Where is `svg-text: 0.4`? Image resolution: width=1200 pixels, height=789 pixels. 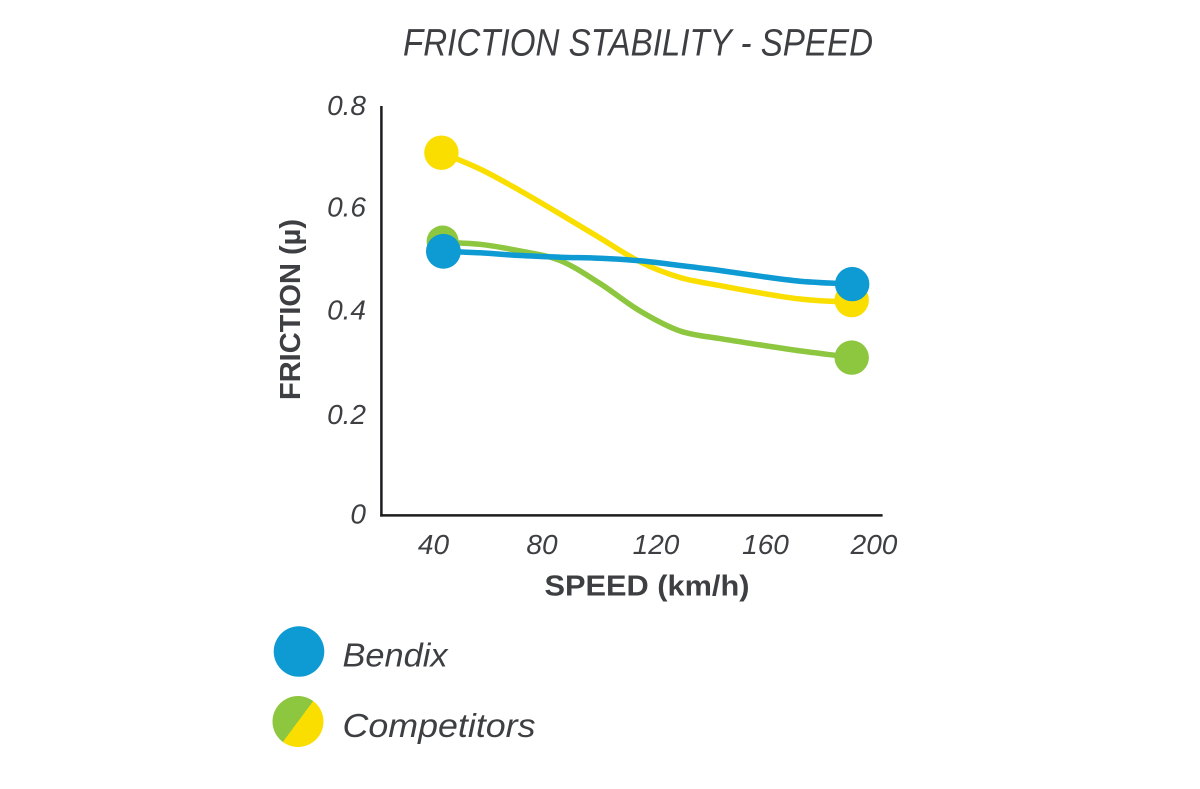
svg-text: 0.4 is located at coordinates (346, 310).